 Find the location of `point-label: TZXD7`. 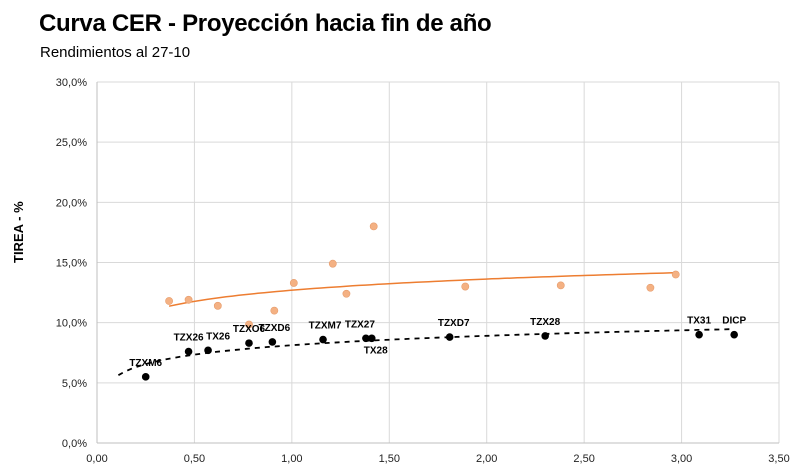

point-label: TZXD7 is located at coordinates (454, 323).